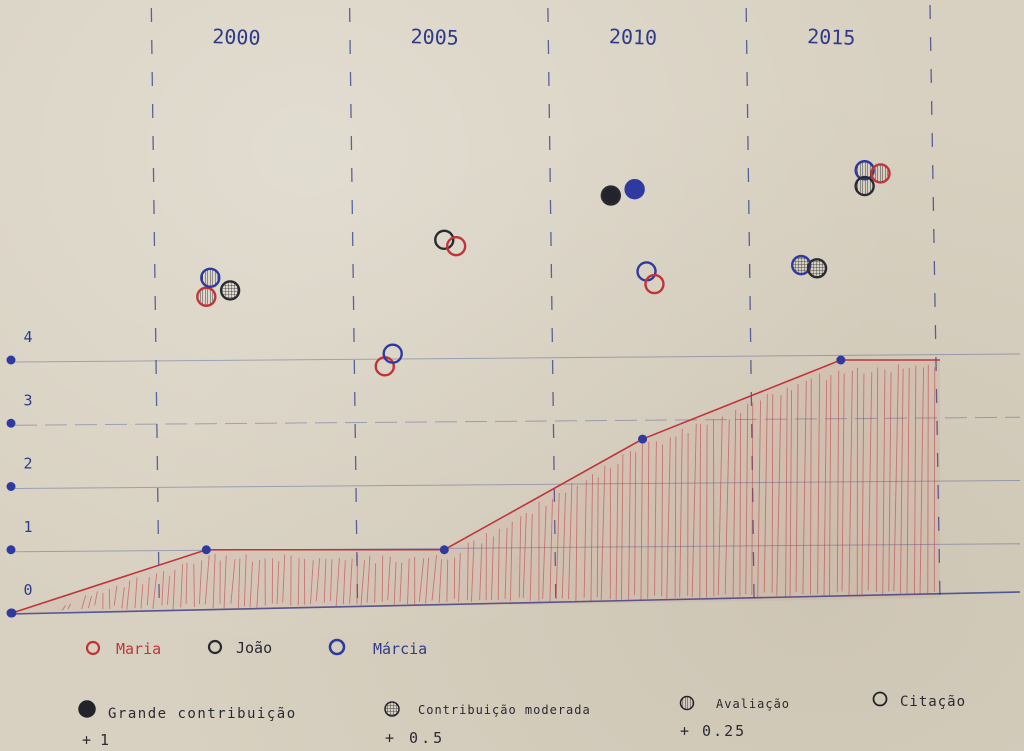  I want to click on x-tick-label: 2005, so click(434, 37).